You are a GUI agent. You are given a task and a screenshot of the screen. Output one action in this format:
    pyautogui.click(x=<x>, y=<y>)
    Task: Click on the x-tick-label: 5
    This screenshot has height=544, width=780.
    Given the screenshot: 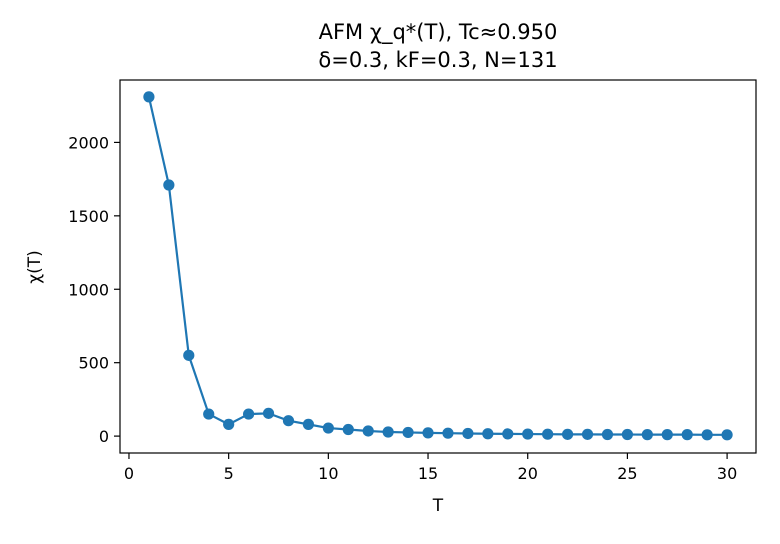 What is the action you would take?
    pyautogui.click(x=229, y=473)
    